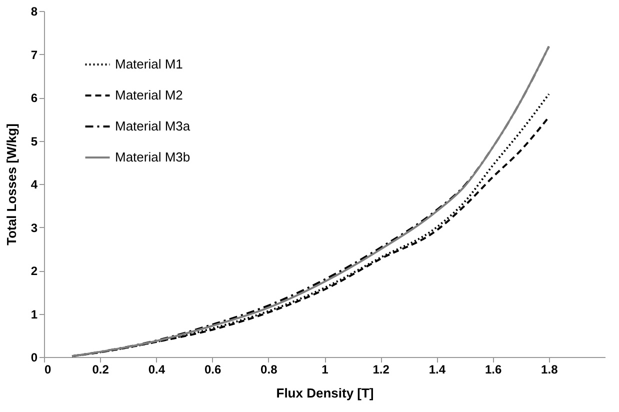  Describe the element at coordinates (48, 369) in the screenshot. I see `x-tick-label: 0` at that location.